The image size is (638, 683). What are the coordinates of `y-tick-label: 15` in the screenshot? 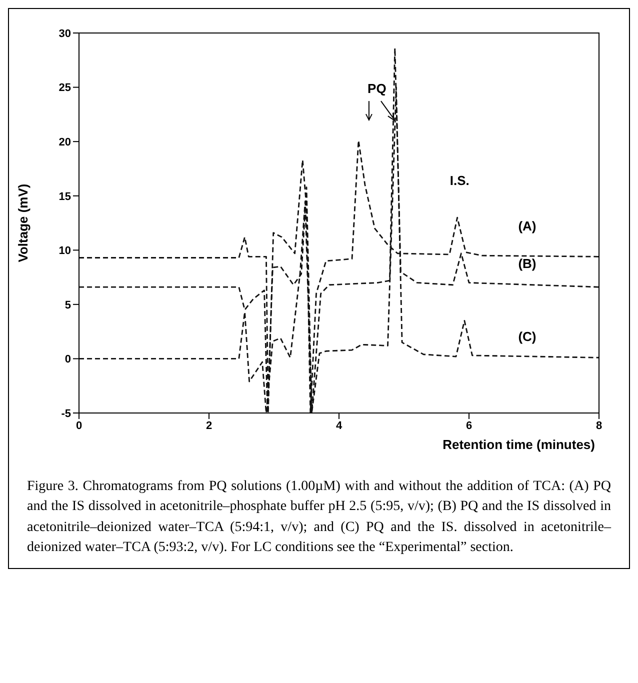 It's located at (64, 196).